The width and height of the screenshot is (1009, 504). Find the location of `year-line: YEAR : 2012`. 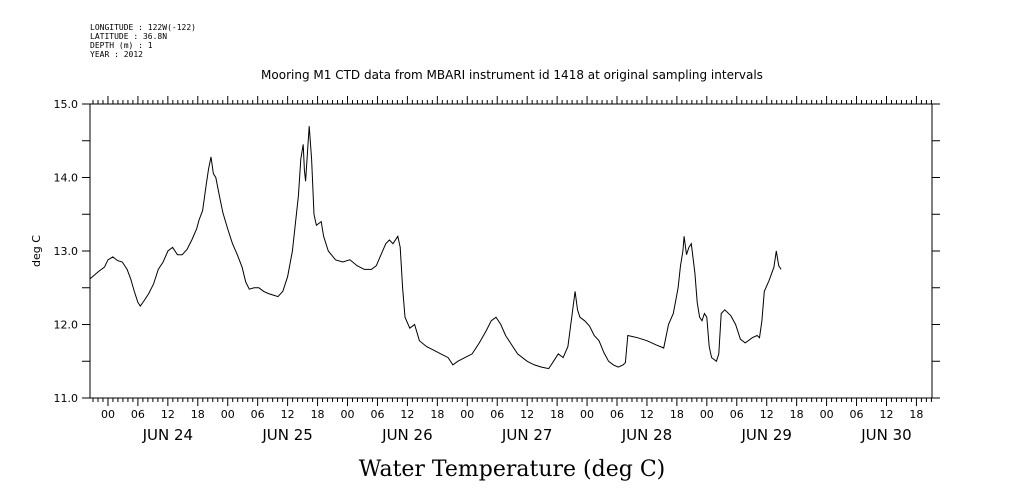

year-line: YEAR : 2012 is located at coordinates (116, 54).